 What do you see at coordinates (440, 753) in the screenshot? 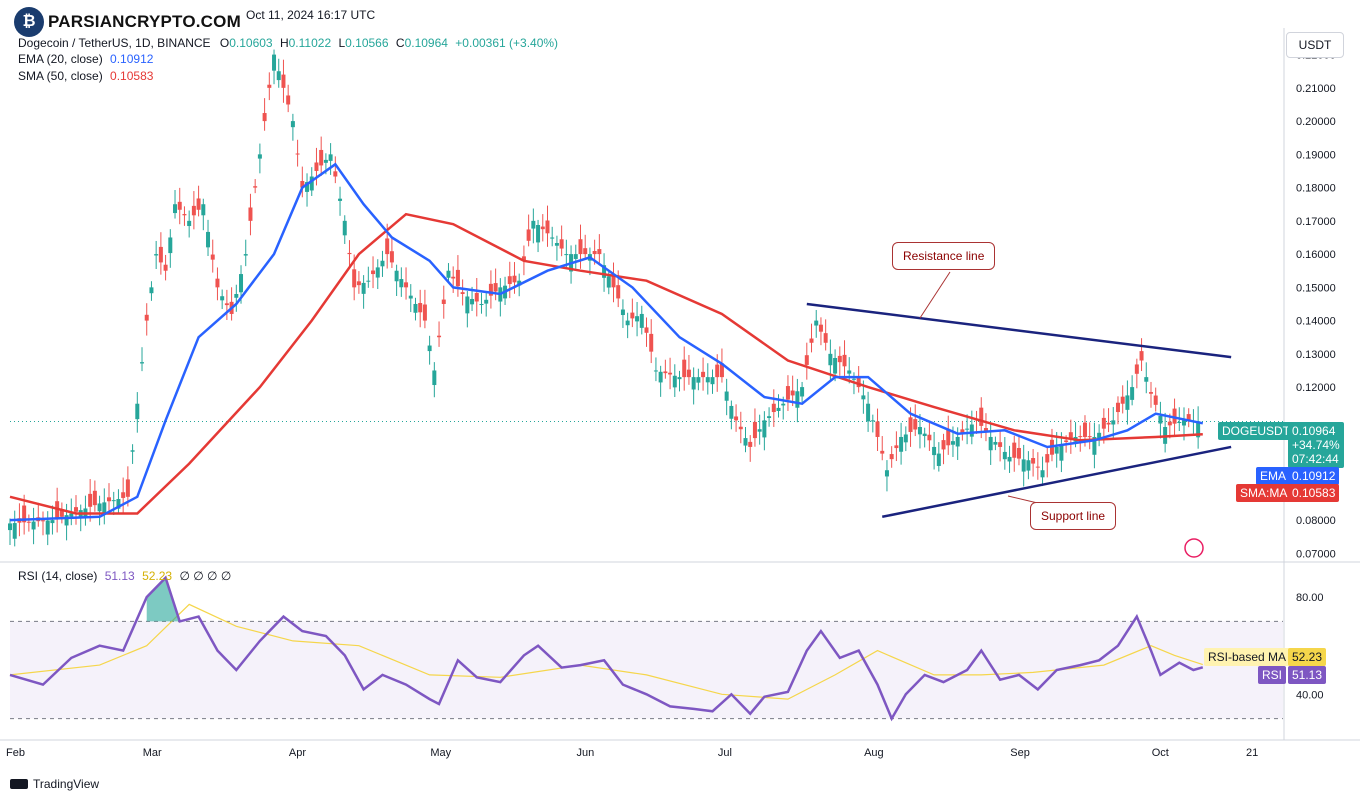
I see `time-axis-label: May` at bounding box center [440, 753].